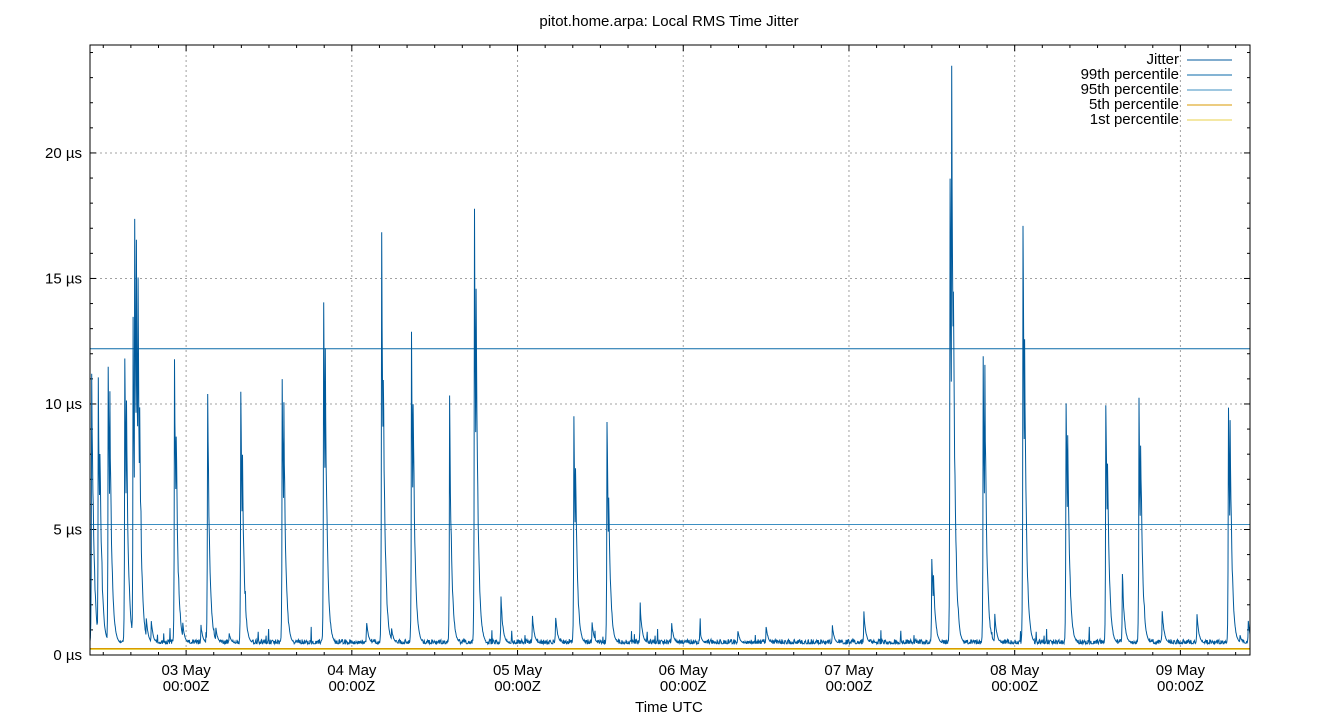 The image size is (1340, 720). I want to click on y-tick-label: 20 µs, so click(63, 153).